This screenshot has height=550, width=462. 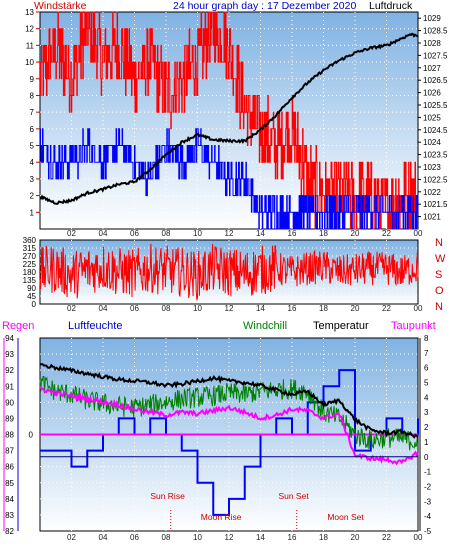 What do you see at coordinates (31, 435) in the screenshot?
I see `rain-zero-label: 0` at bounding box center [31, 435].